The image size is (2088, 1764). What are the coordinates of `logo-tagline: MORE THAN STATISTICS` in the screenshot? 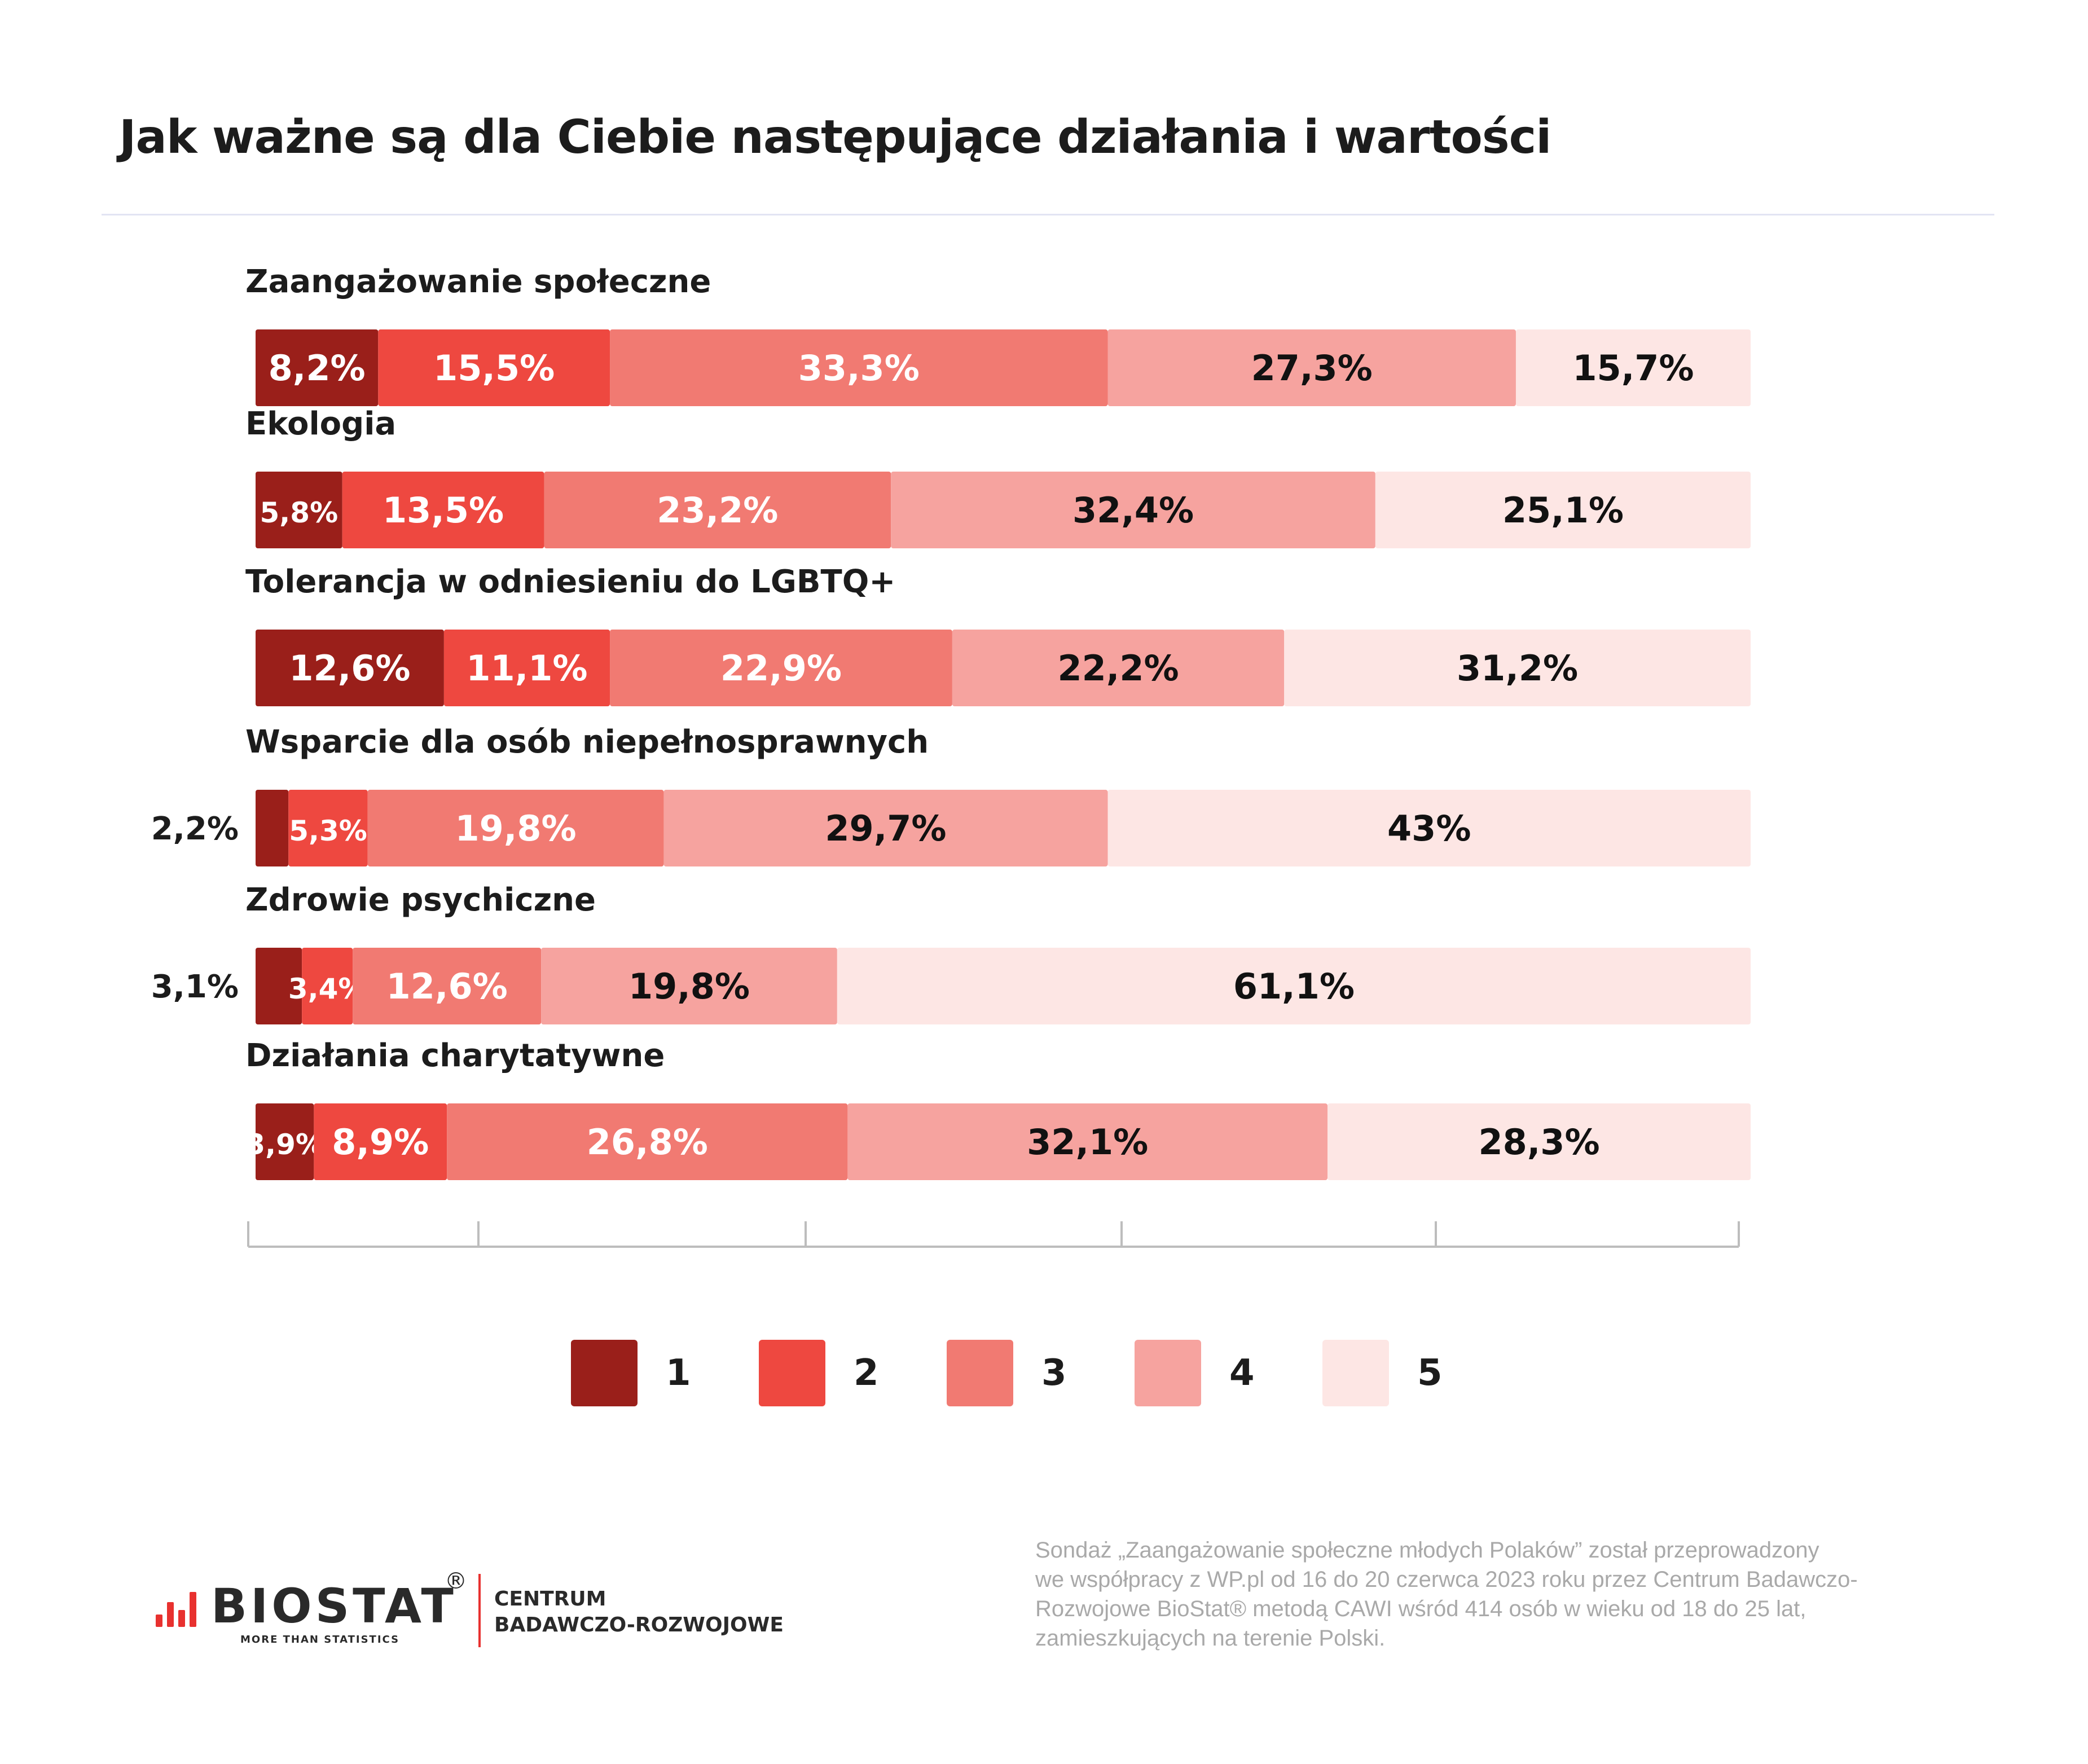 It's located at (320, 1640).